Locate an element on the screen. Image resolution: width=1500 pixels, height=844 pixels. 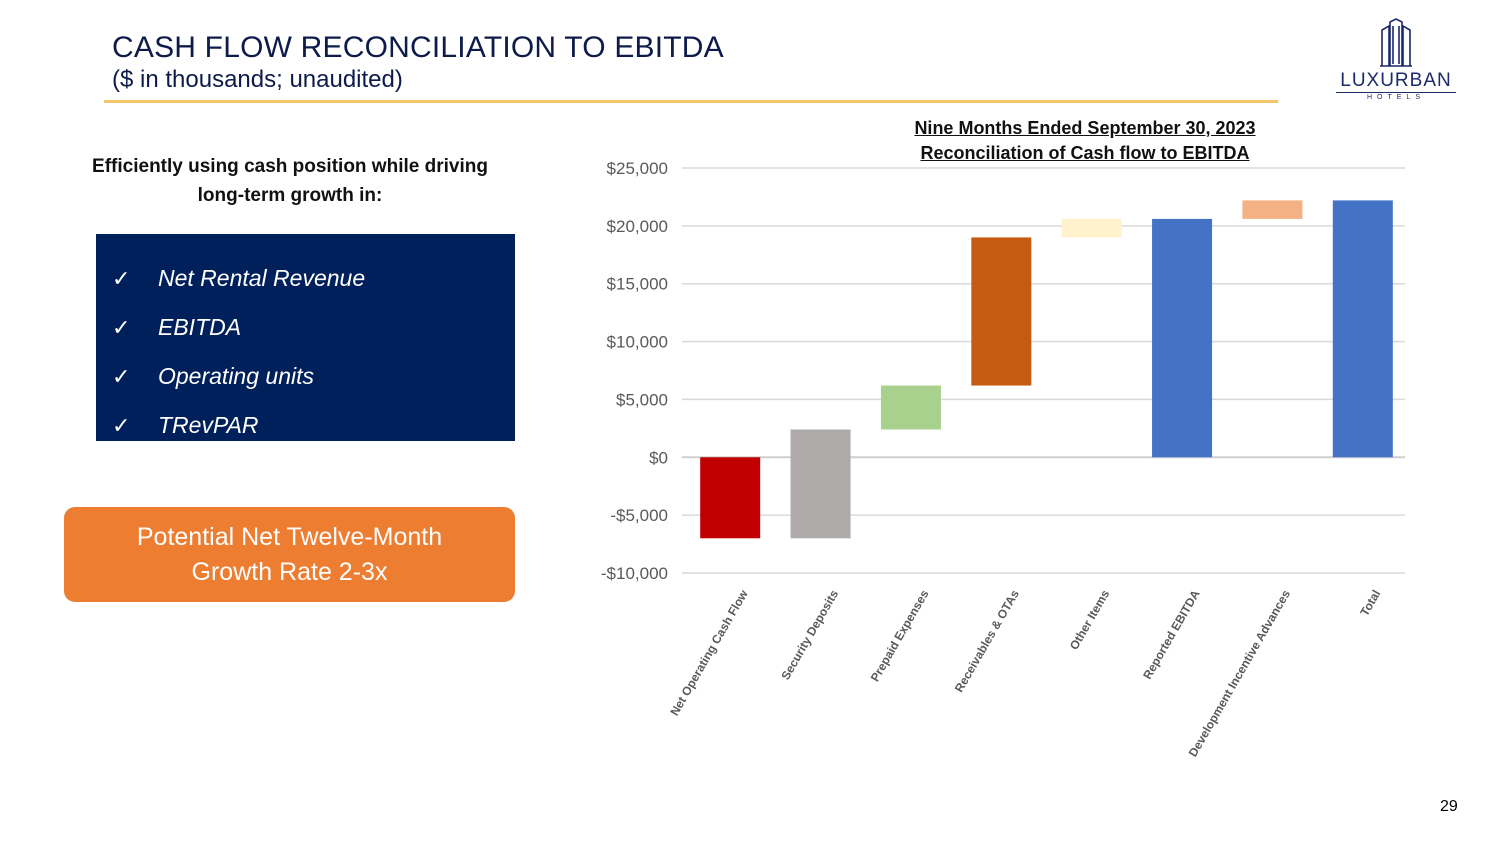
callout-line-1: Potential Net Twelve-Month is located at coordinates (289, 536).